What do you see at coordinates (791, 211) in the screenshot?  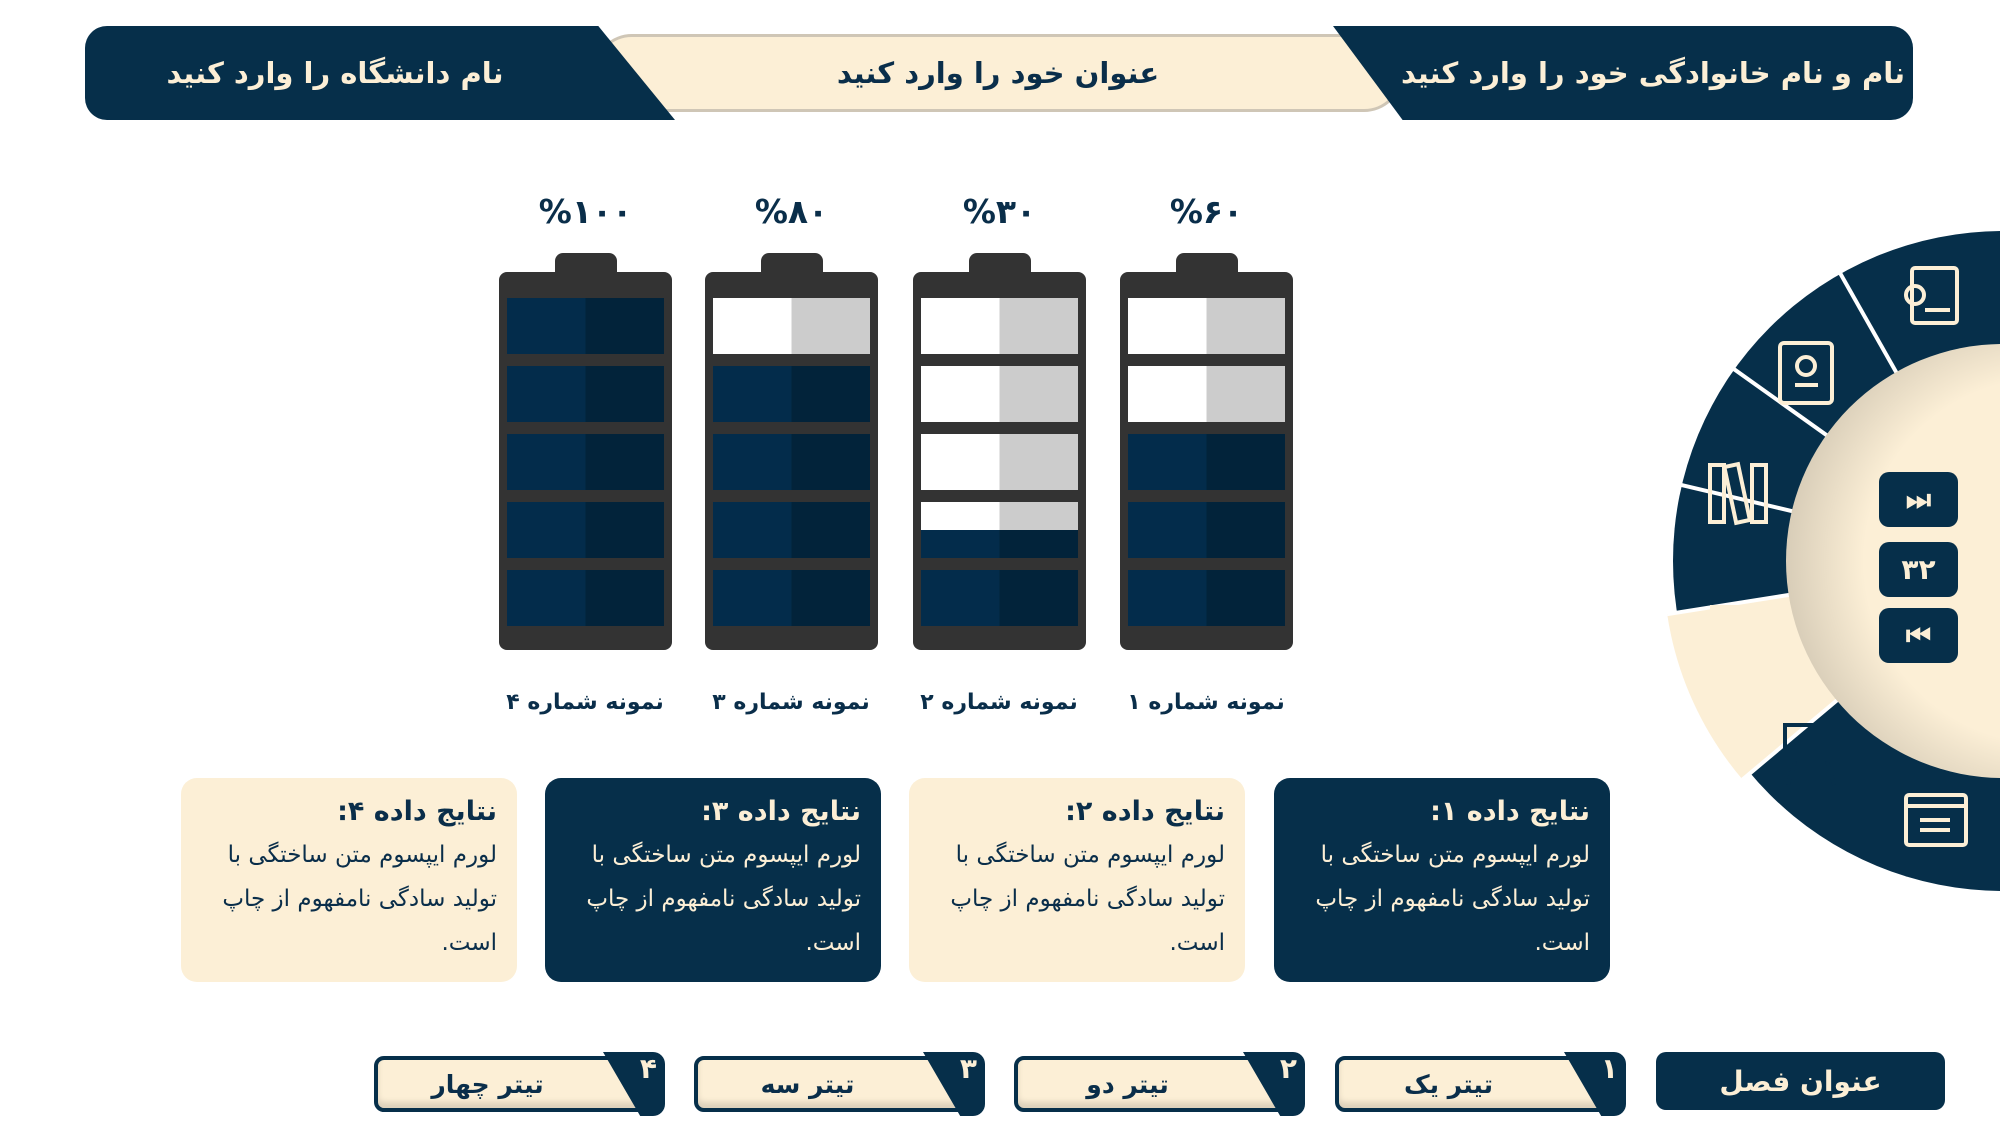 I see `battery-percent-label: %۸۰` at bounding box center [791, 211].